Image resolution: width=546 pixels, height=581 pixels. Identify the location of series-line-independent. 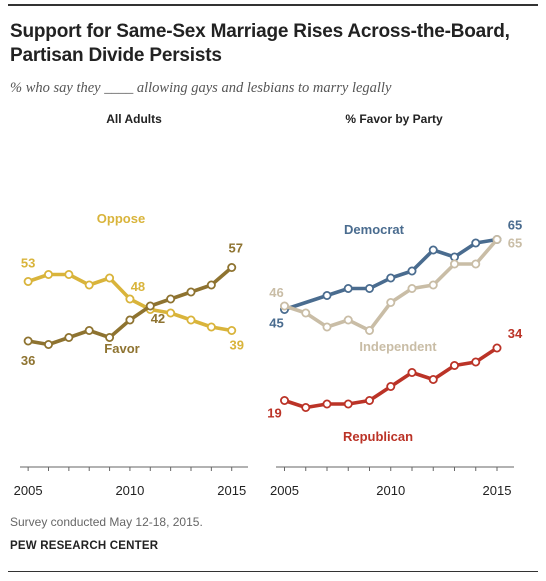
(390, 285).